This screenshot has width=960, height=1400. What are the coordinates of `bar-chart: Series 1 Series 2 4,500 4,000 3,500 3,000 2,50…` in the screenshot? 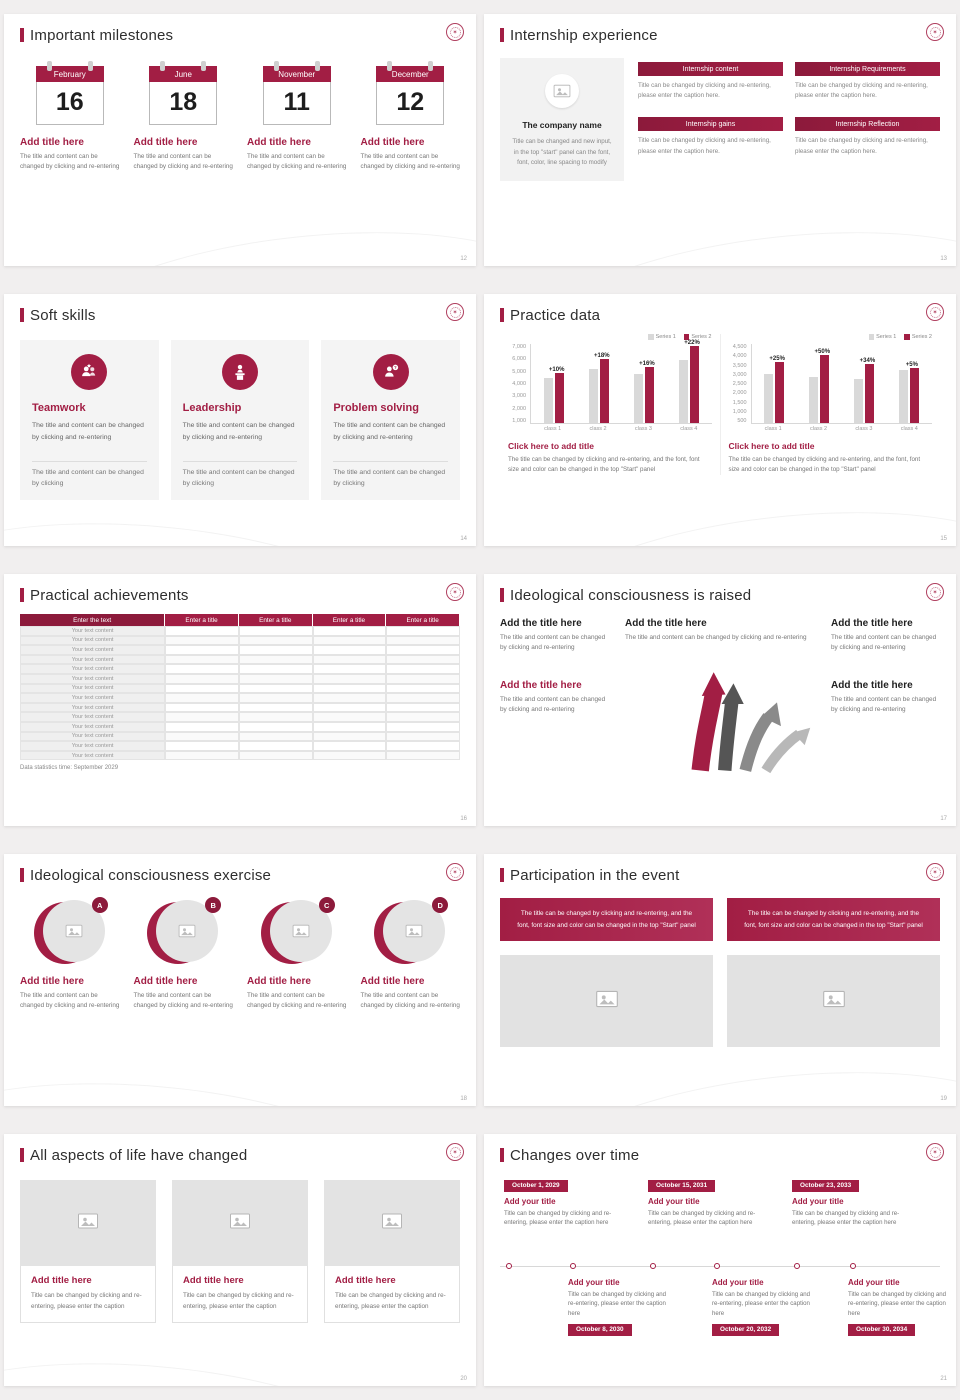 It's located at (832, 383).